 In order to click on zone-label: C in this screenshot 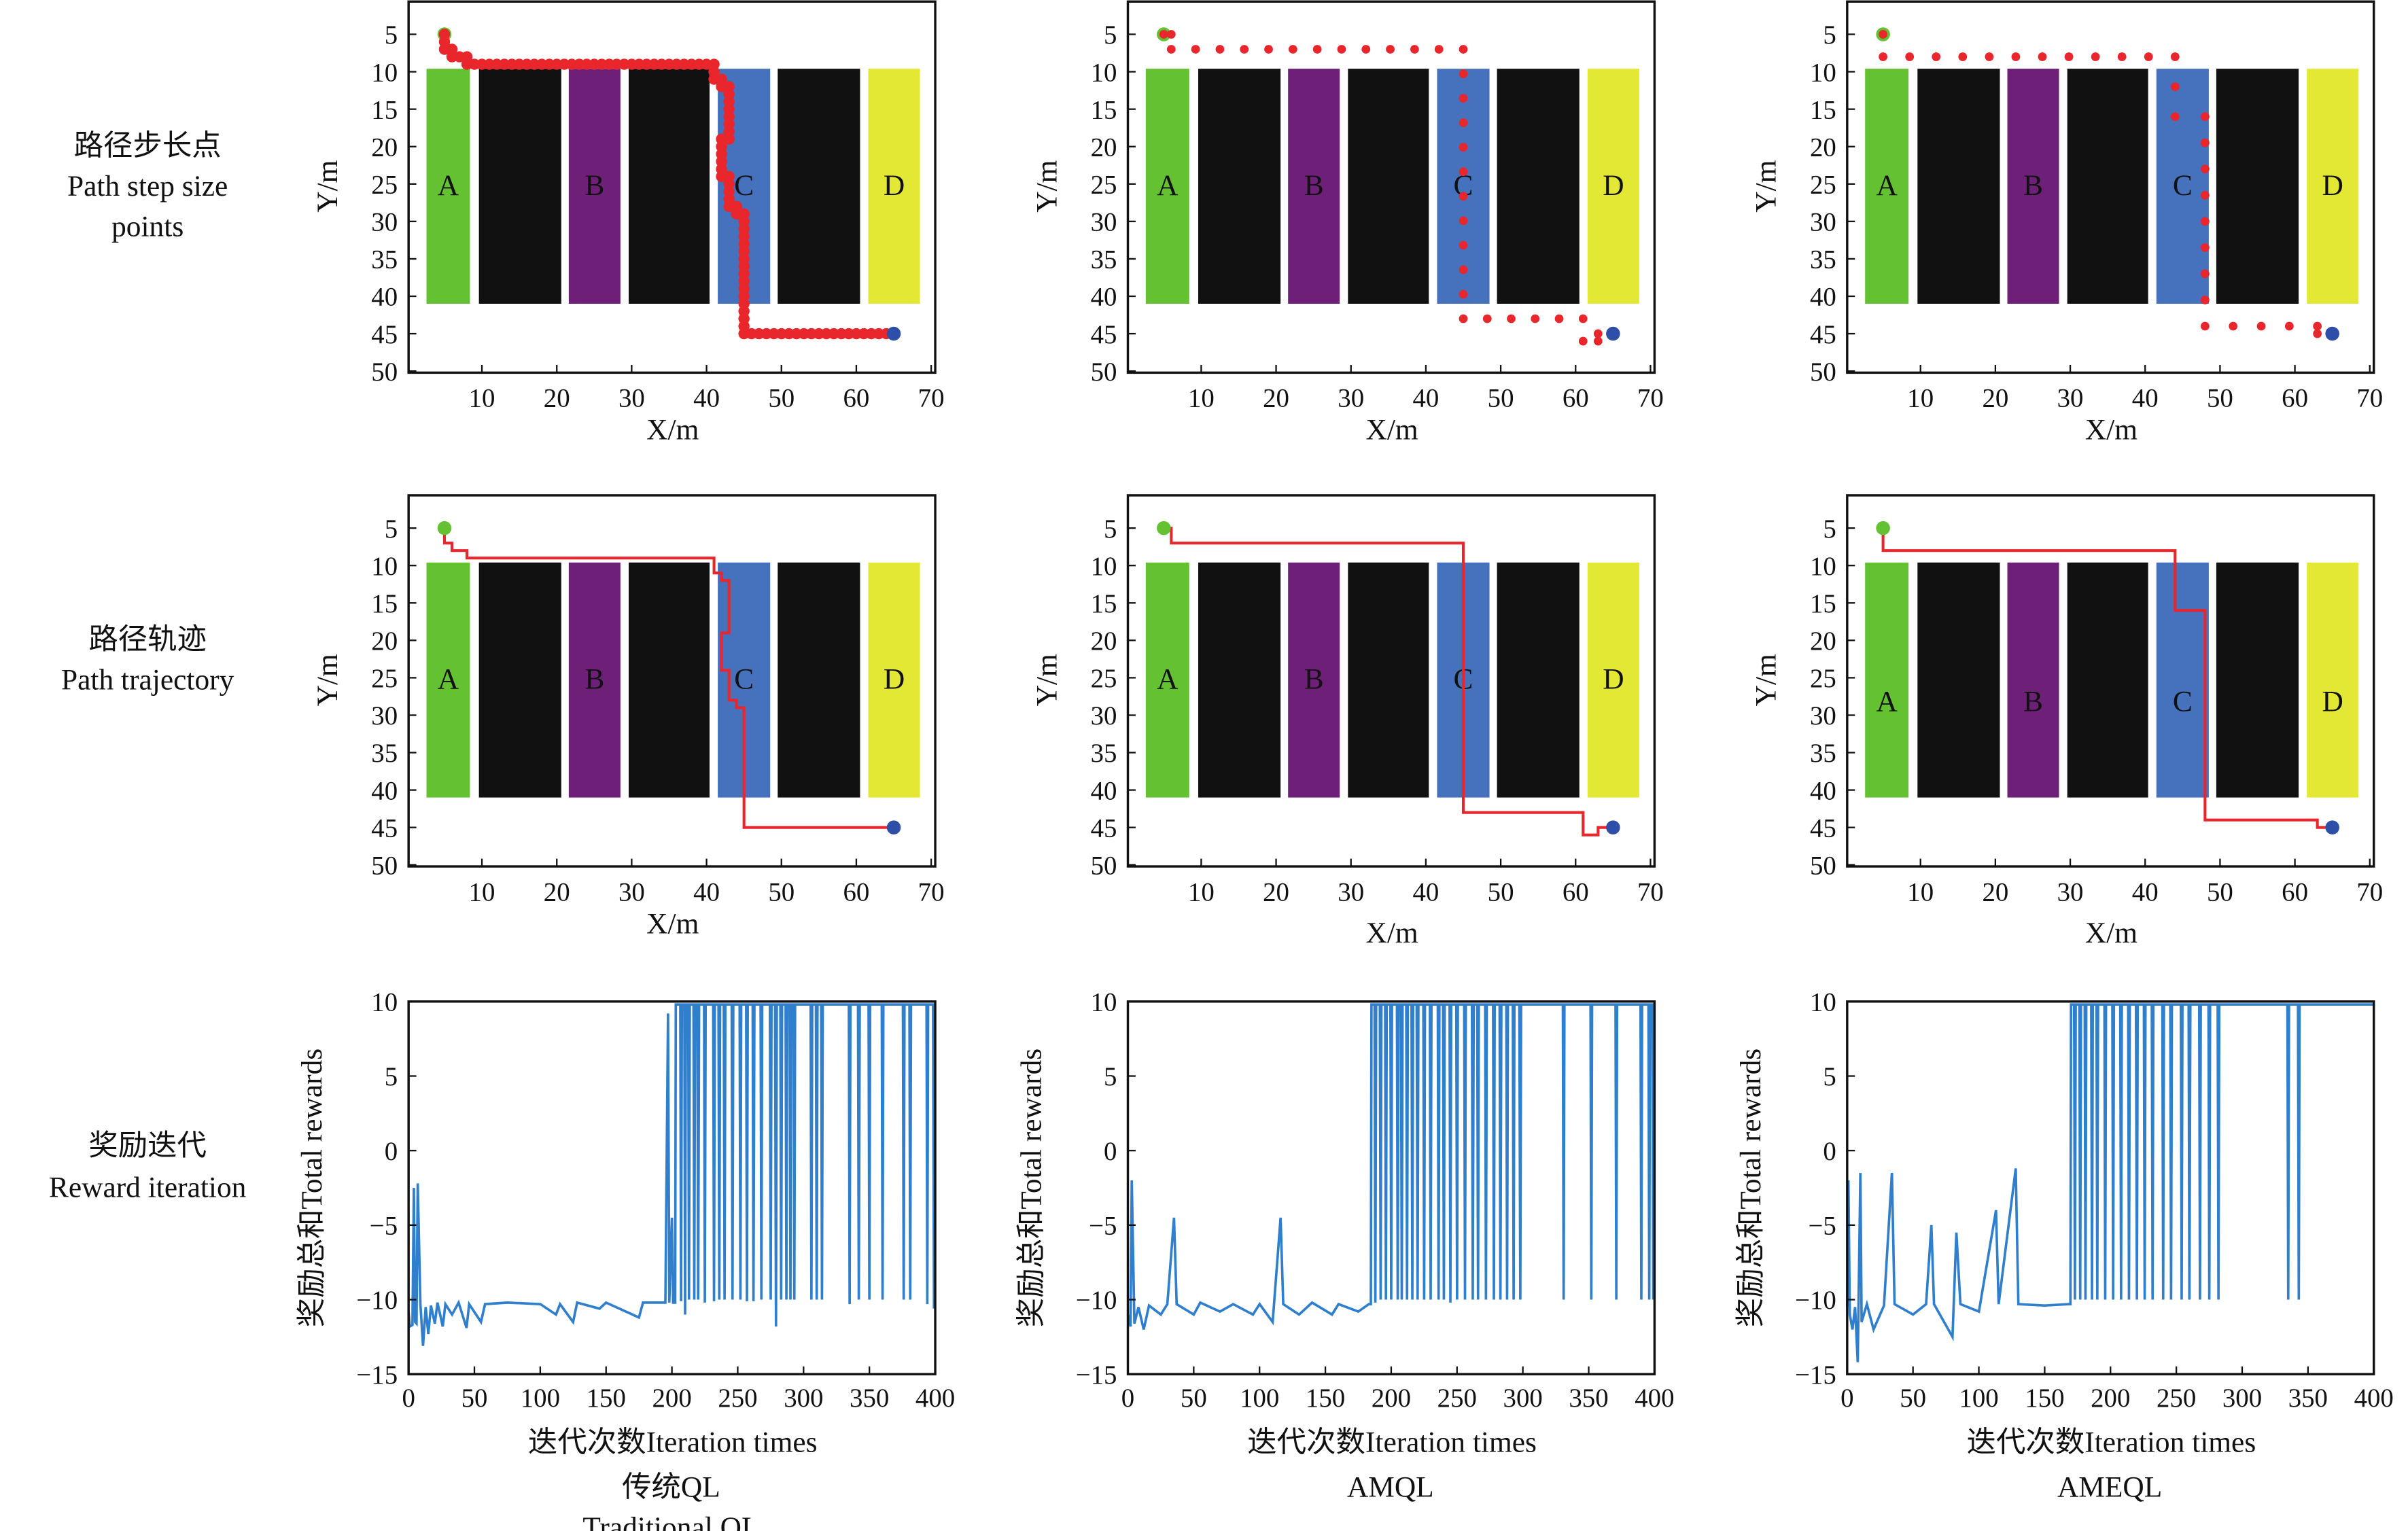, I will do `click(2183, 702)`.